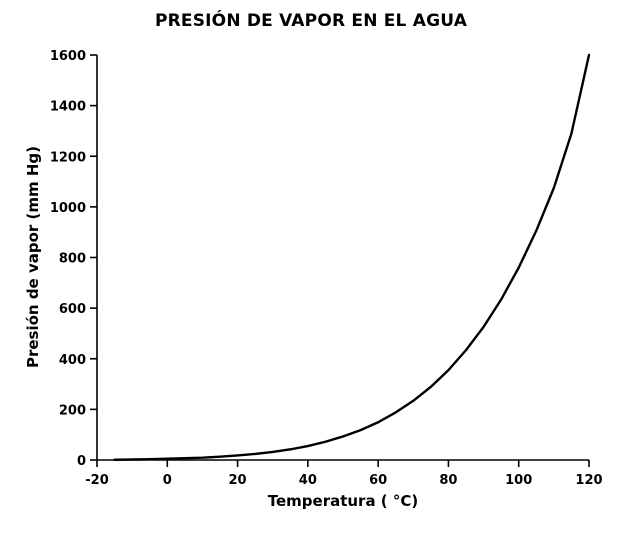  What do you see at coordinates (378, 480) in the screenshot?
I see `x-tick-label: 60` at bounding box center [378, 480].